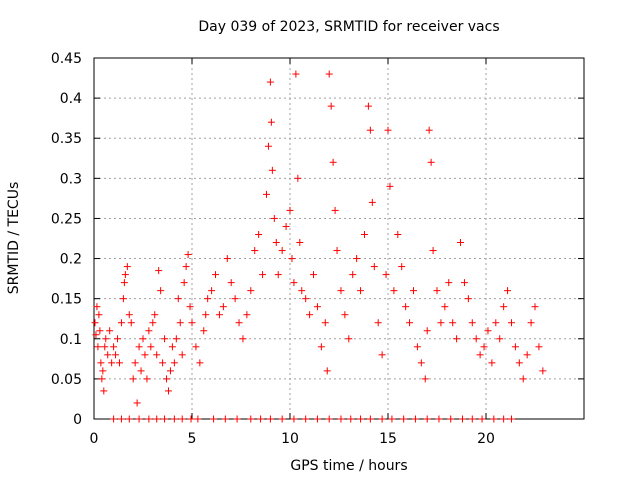 This screenshot has height=484, width=640. Describe the element at coordinates (290, 439) in the screenshot. I see `x-tick-label: 10` at that location.